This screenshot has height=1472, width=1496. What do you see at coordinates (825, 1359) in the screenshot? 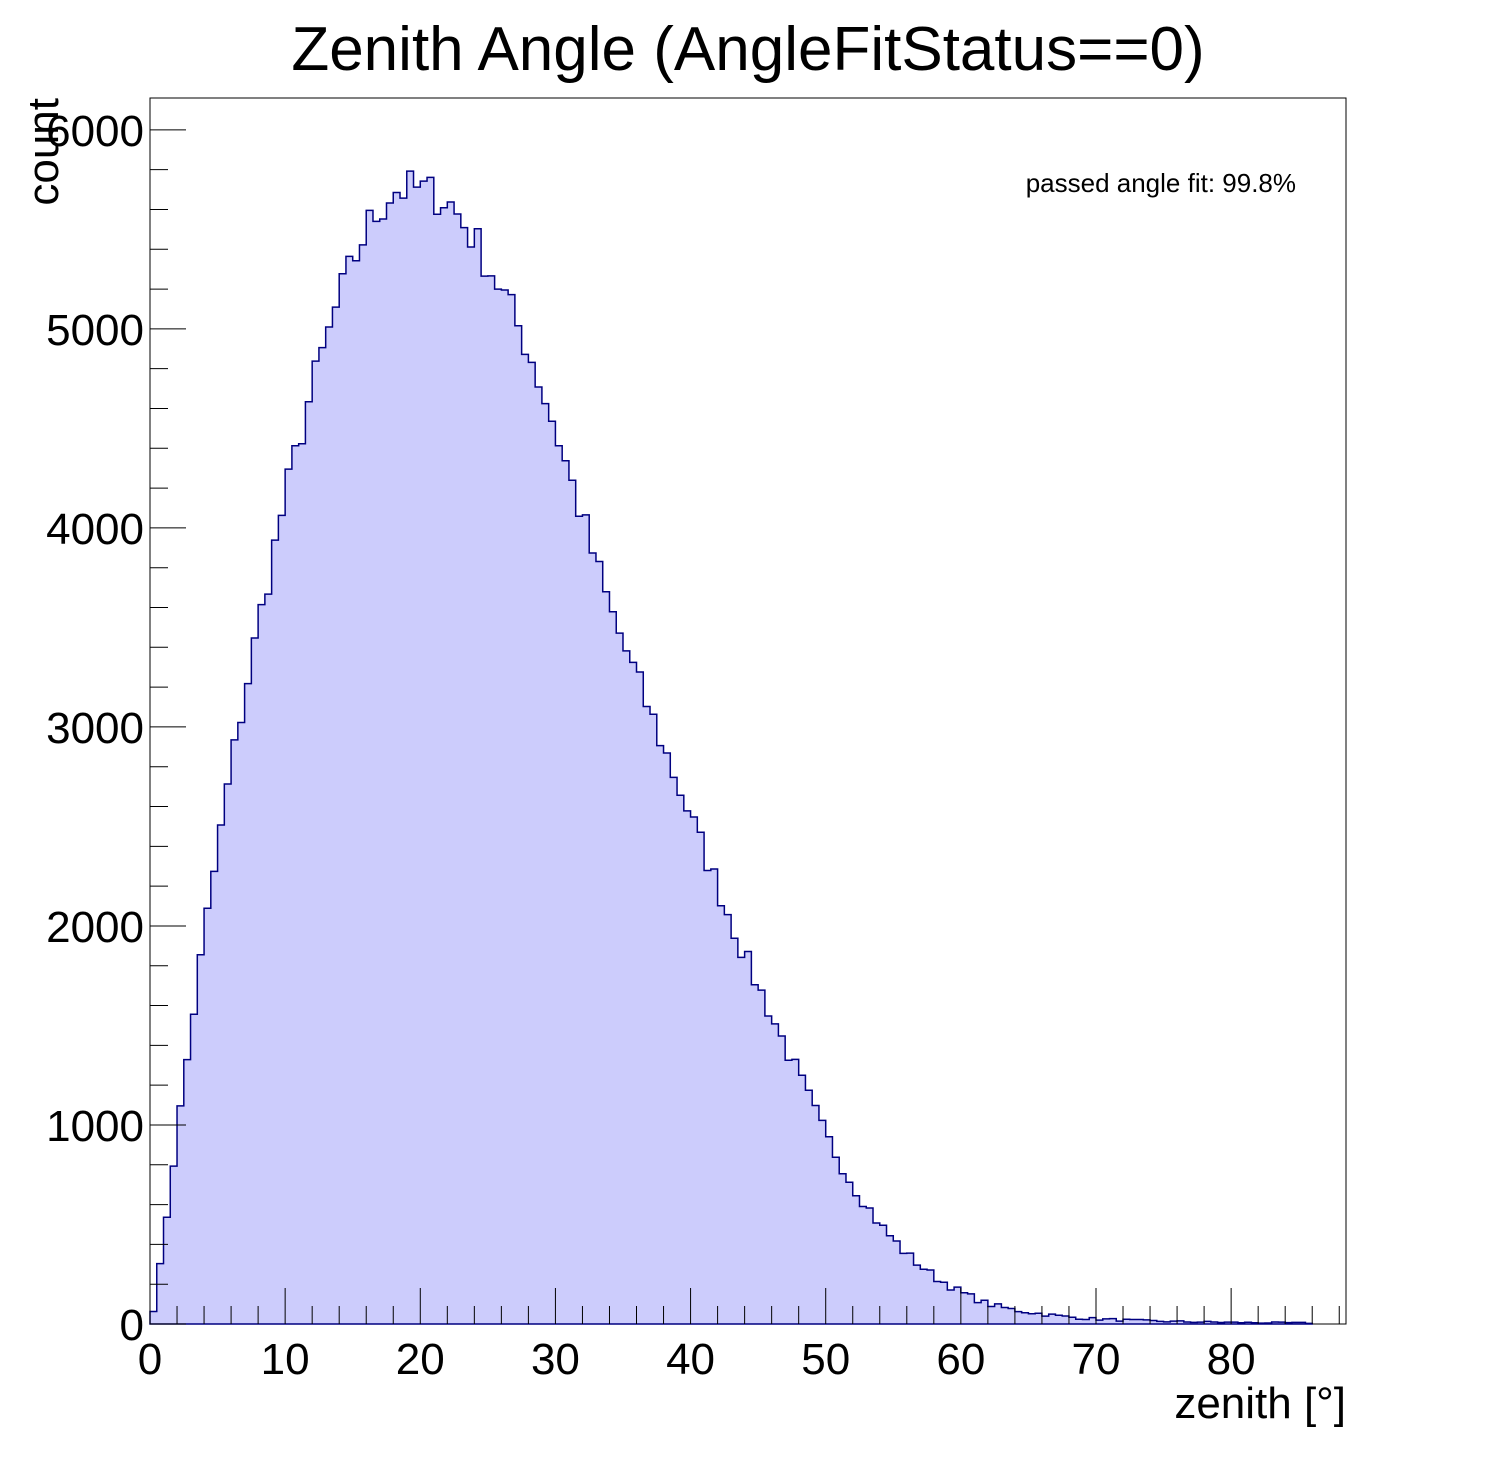
I see `x-tick-label: 50` at bounding box center [825, 1359].